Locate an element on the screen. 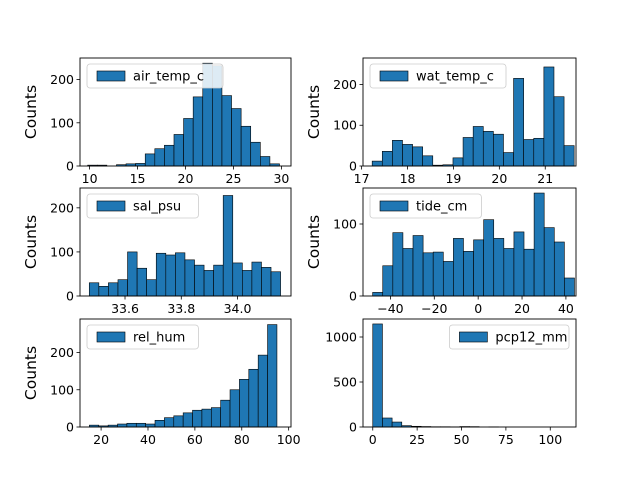 This screenshot has width=640, height=480. legend: tide_cm is located at coordinates (425, 206).